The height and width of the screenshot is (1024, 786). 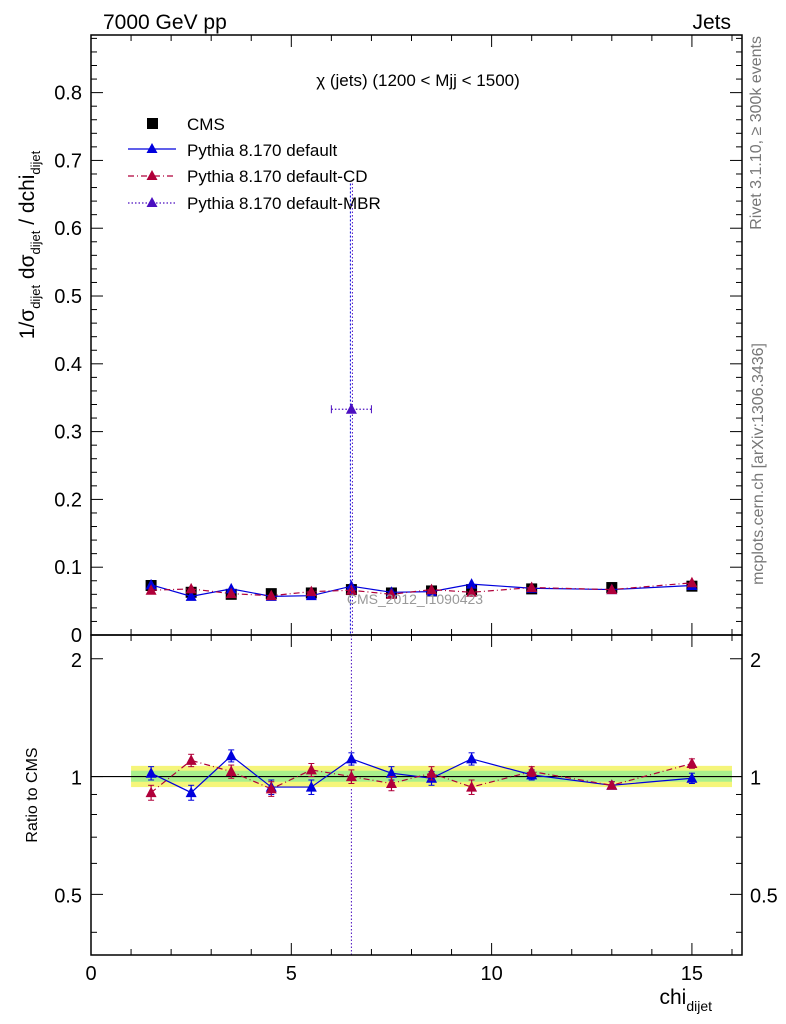 I want to click on main-y-axis-label: 1/σdijet dσdijet / dchidijet, so click(x=29, y=244).